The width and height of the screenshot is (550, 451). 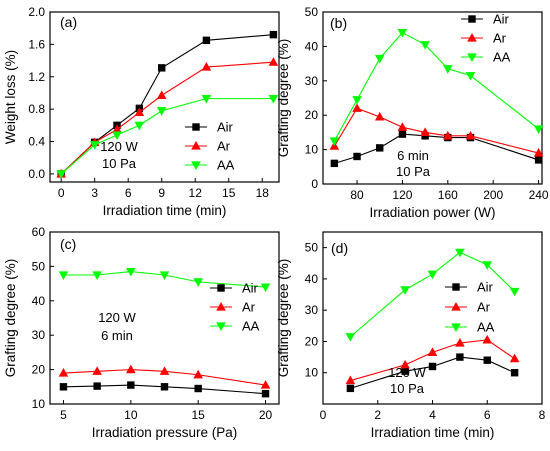 I want to click on series-air, so click(x=167, y=104).